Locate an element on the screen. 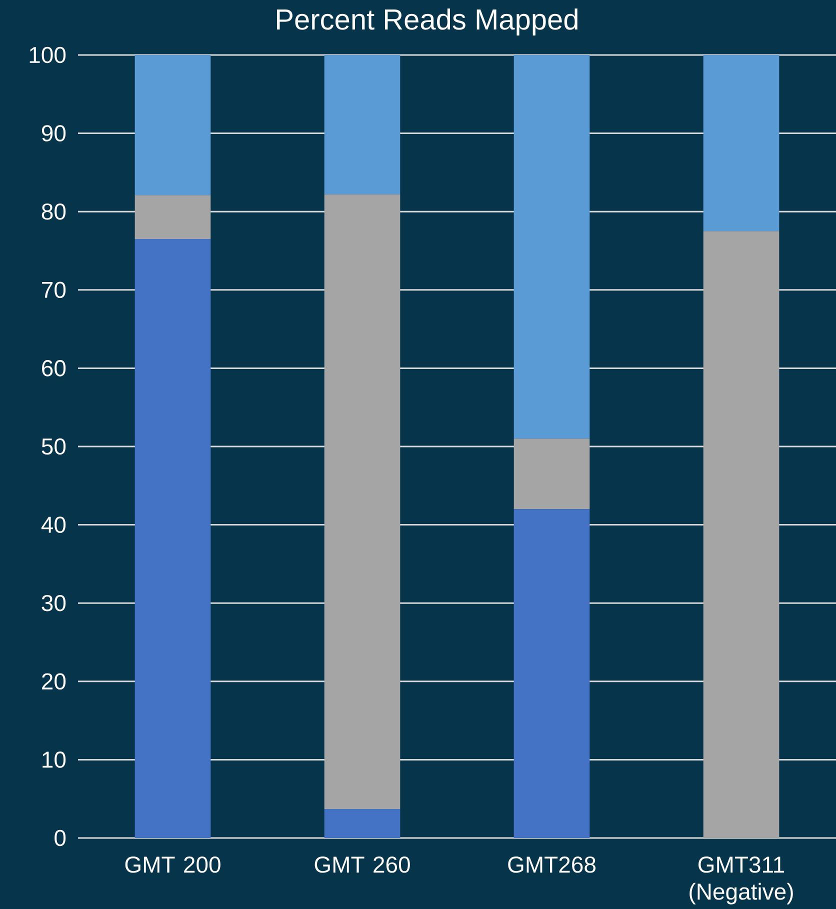 This screenshot has height=909, width=836. y-tick-label: 100 is located at coordinates (48, 55).